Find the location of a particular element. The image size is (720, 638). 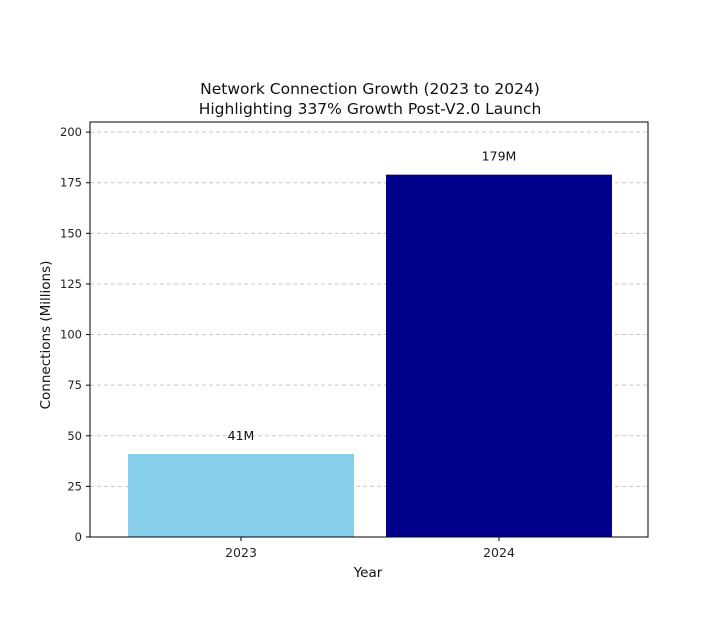

y-axis-ticks: 0 25 50 75 100 125 150 175 200 is located at coordinates (75, 334).